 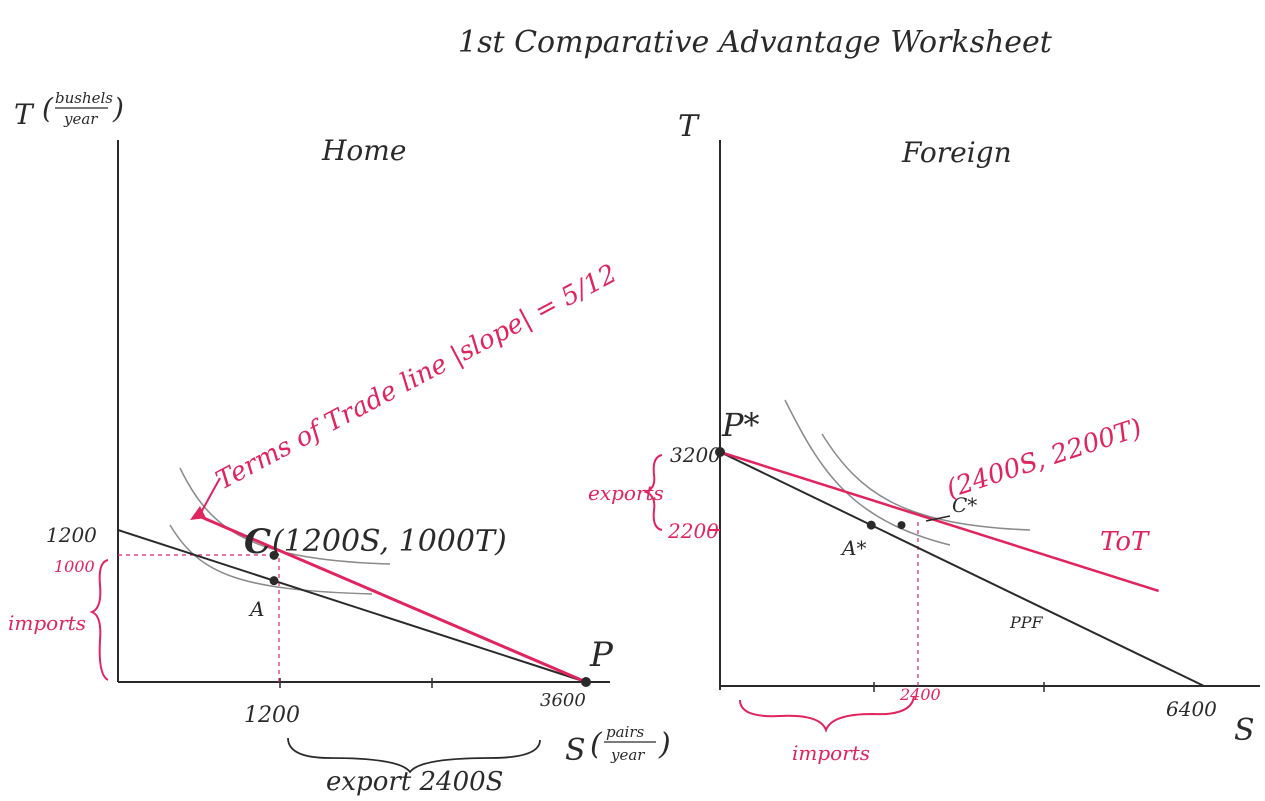 What do you see at coordinates (363, 150) in the screenshot?
I see `home-chart-title: Home` at bounding box center [363, 150].